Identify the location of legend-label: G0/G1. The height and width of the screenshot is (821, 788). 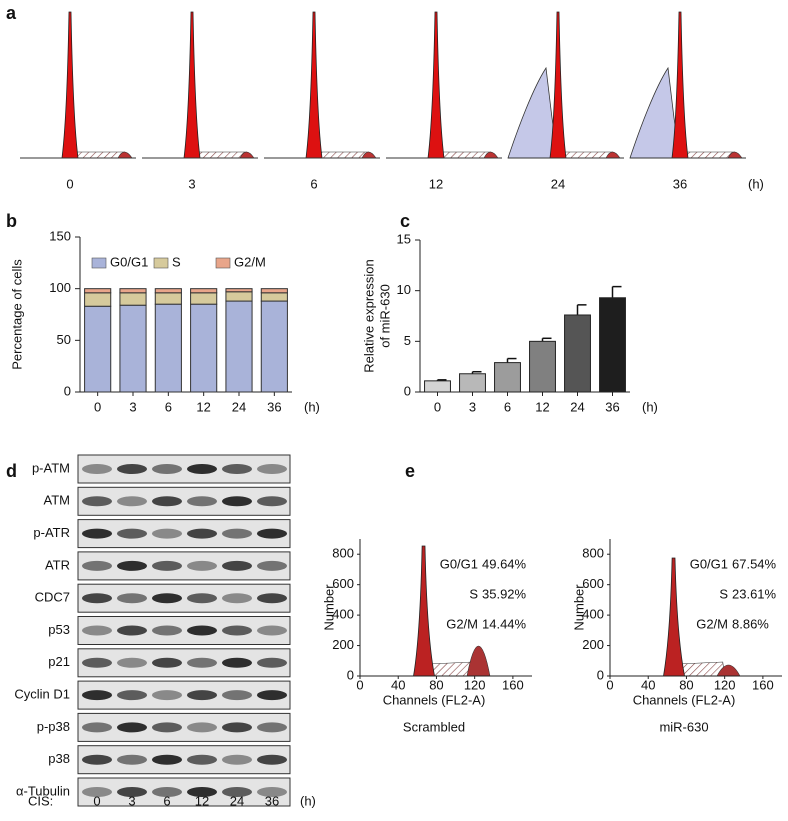
(129, 261).